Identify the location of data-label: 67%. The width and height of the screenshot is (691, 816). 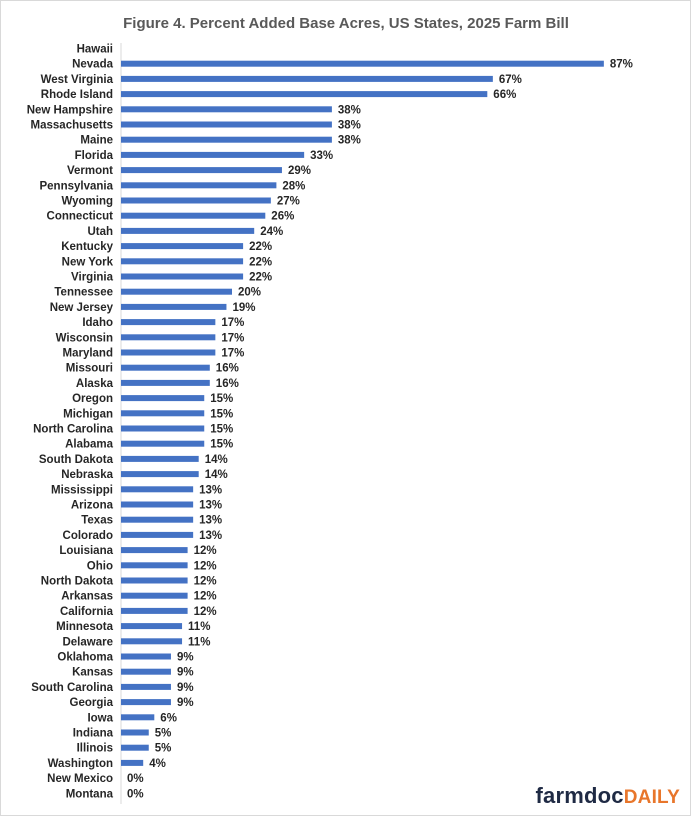
(510, 80).